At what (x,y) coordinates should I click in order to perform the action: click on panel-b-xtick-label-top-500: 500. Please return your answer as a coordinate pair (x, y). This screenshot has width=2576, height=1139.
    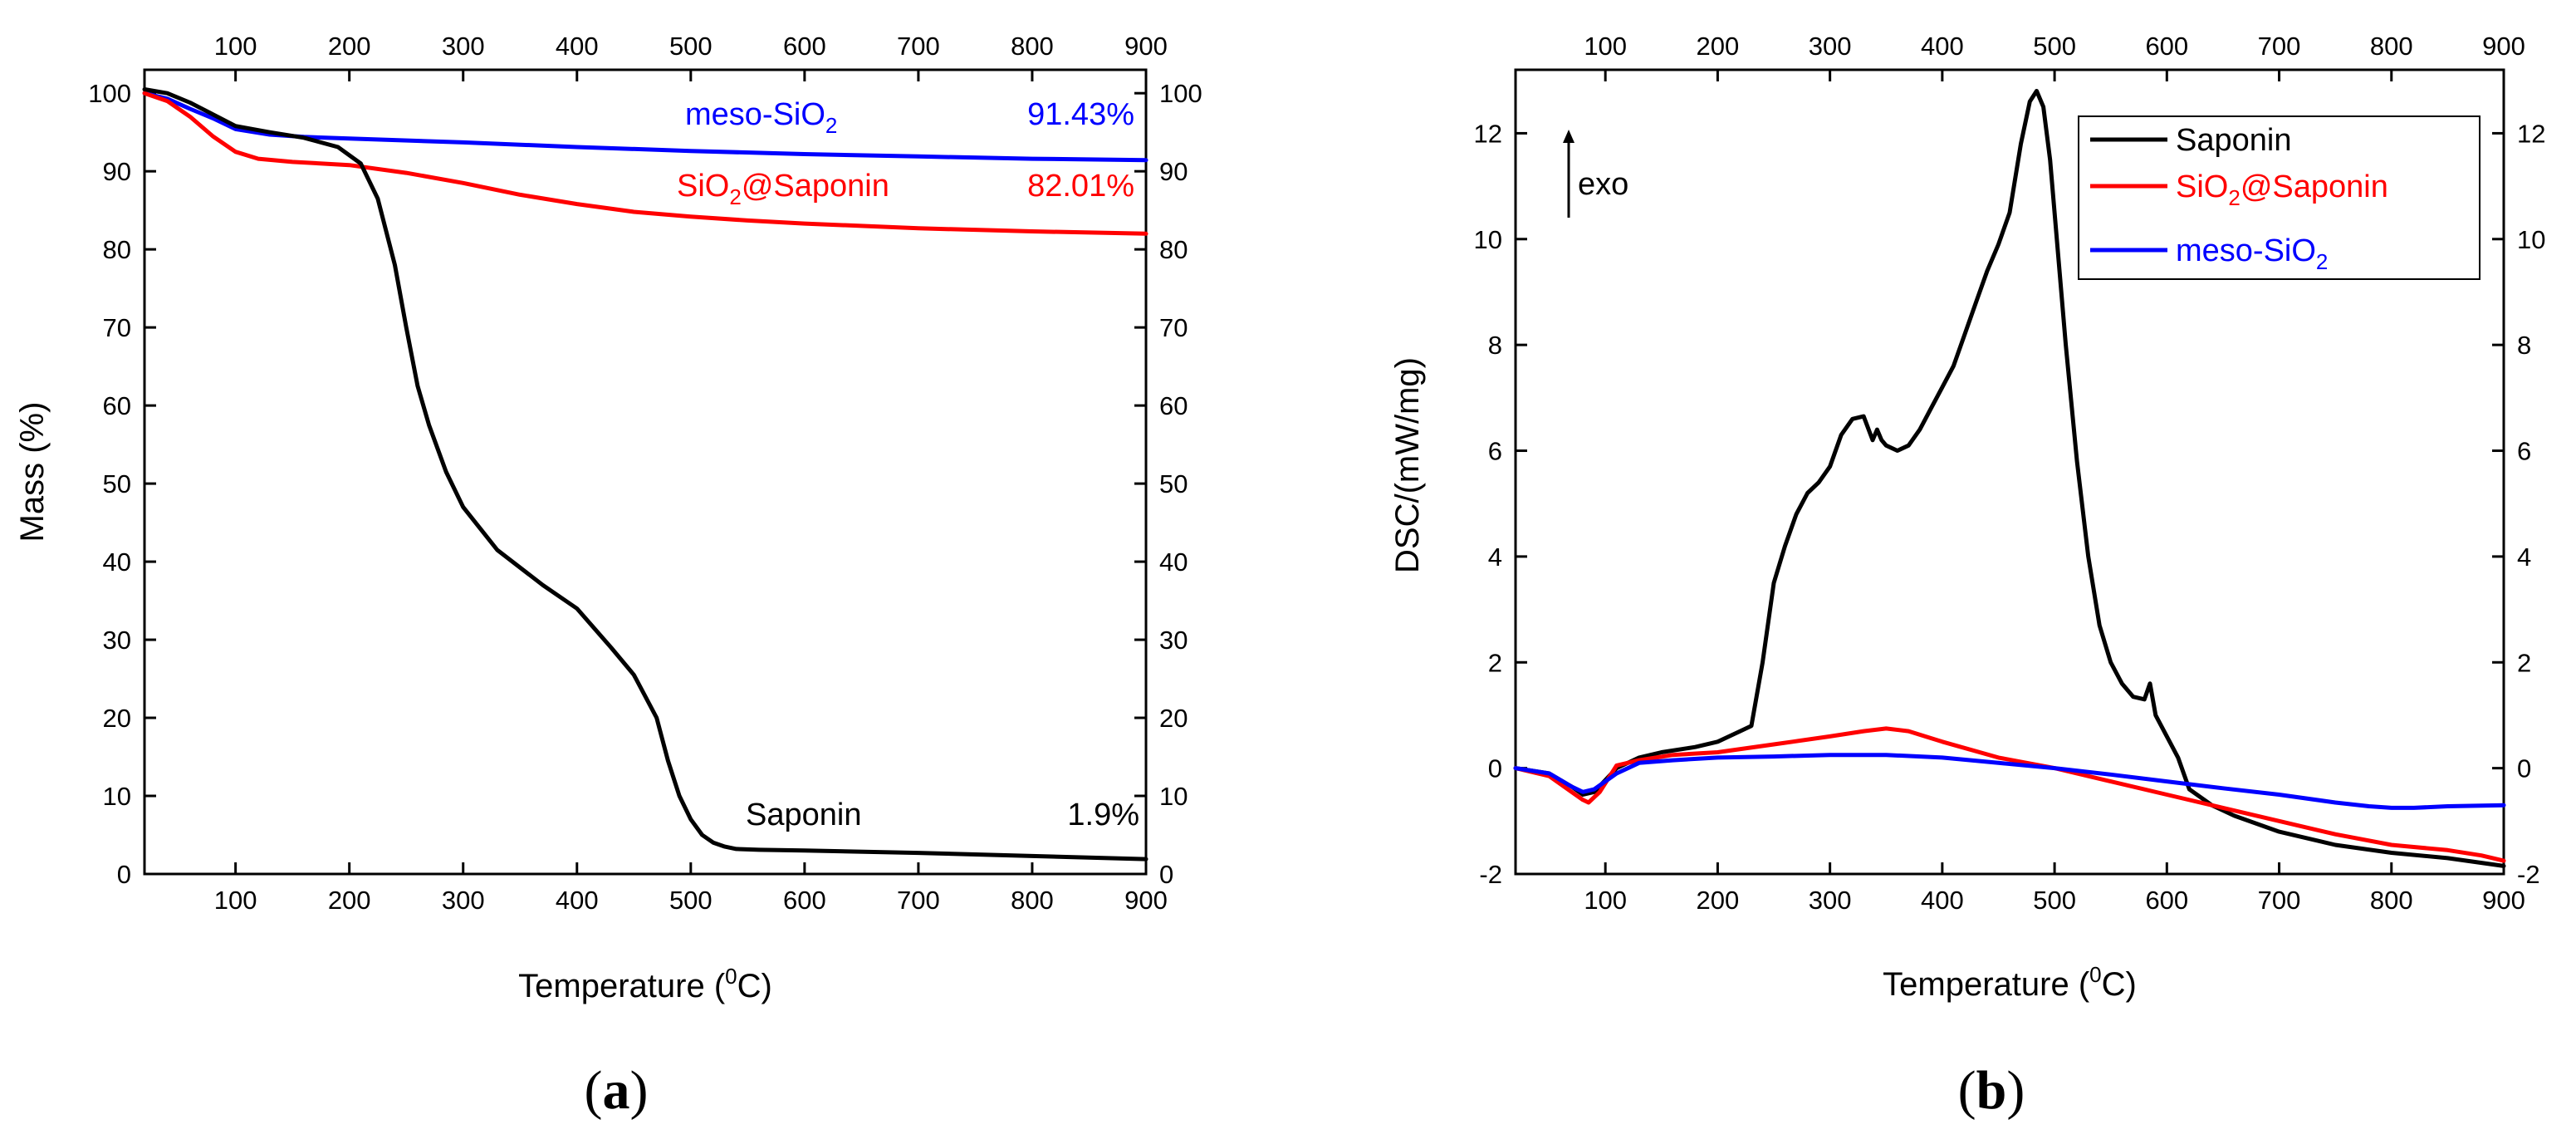
    Looking at the image, I should click on (2055, 47).